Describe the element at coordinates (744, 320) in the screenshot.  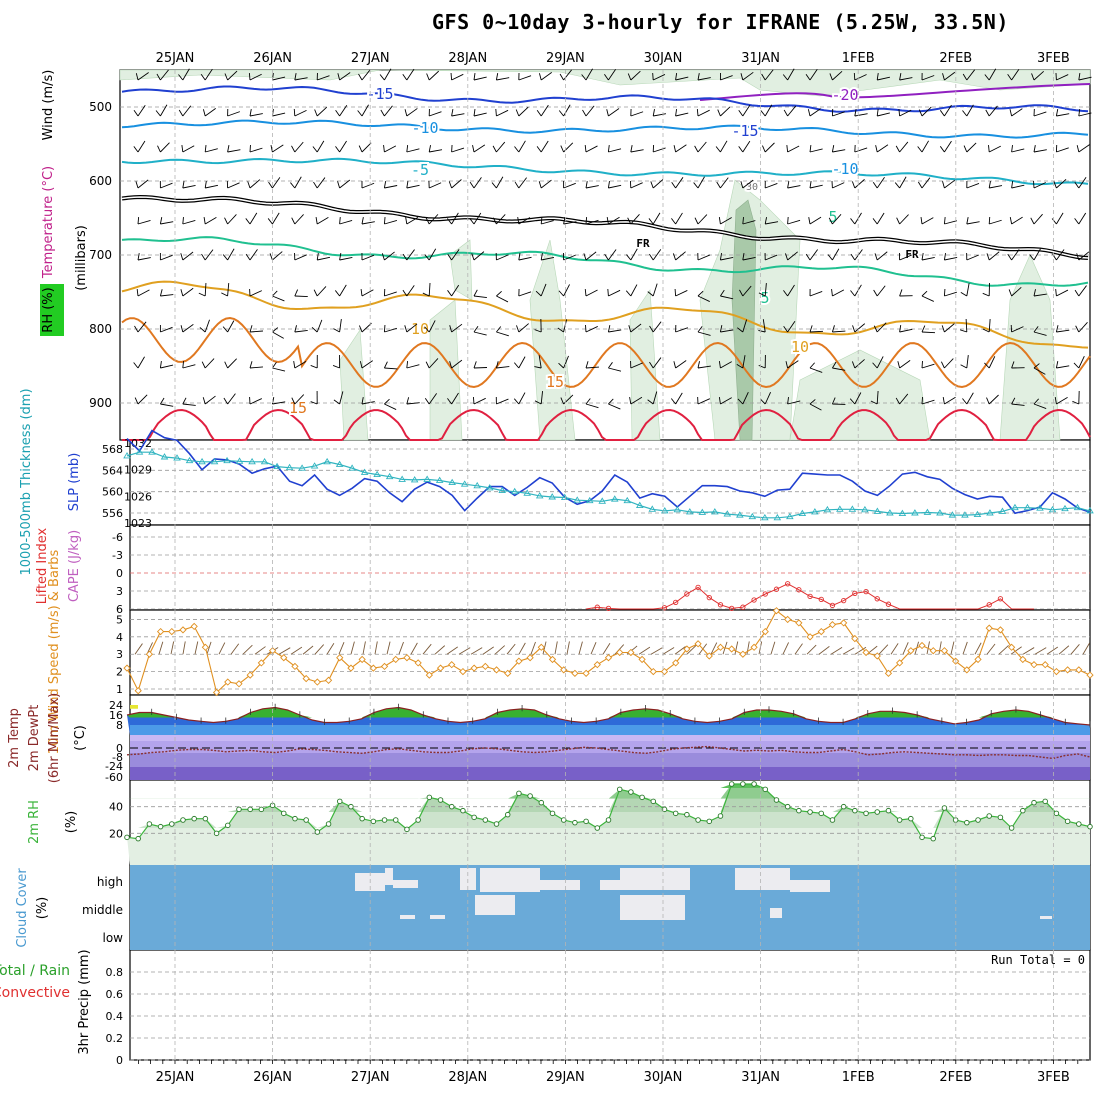
I see `rh-shade-dark` at that location.